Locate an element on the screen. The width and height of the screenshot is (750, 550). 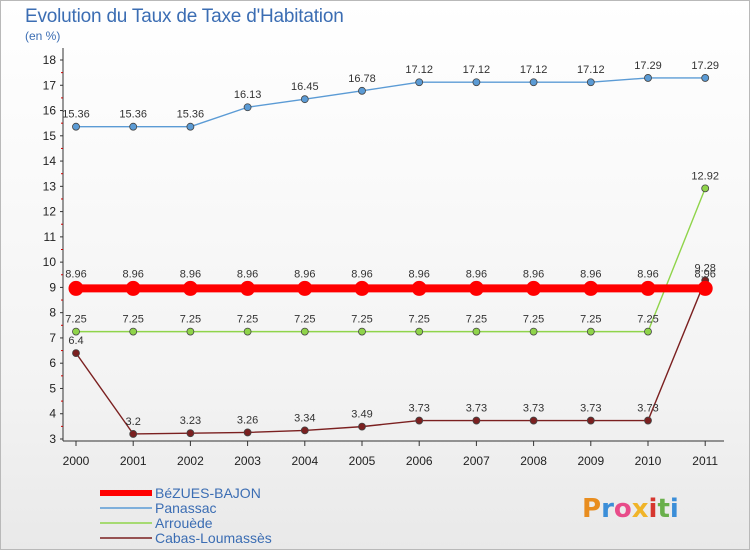
x-tick-label: 2005 is located at coordinates (362, 461).